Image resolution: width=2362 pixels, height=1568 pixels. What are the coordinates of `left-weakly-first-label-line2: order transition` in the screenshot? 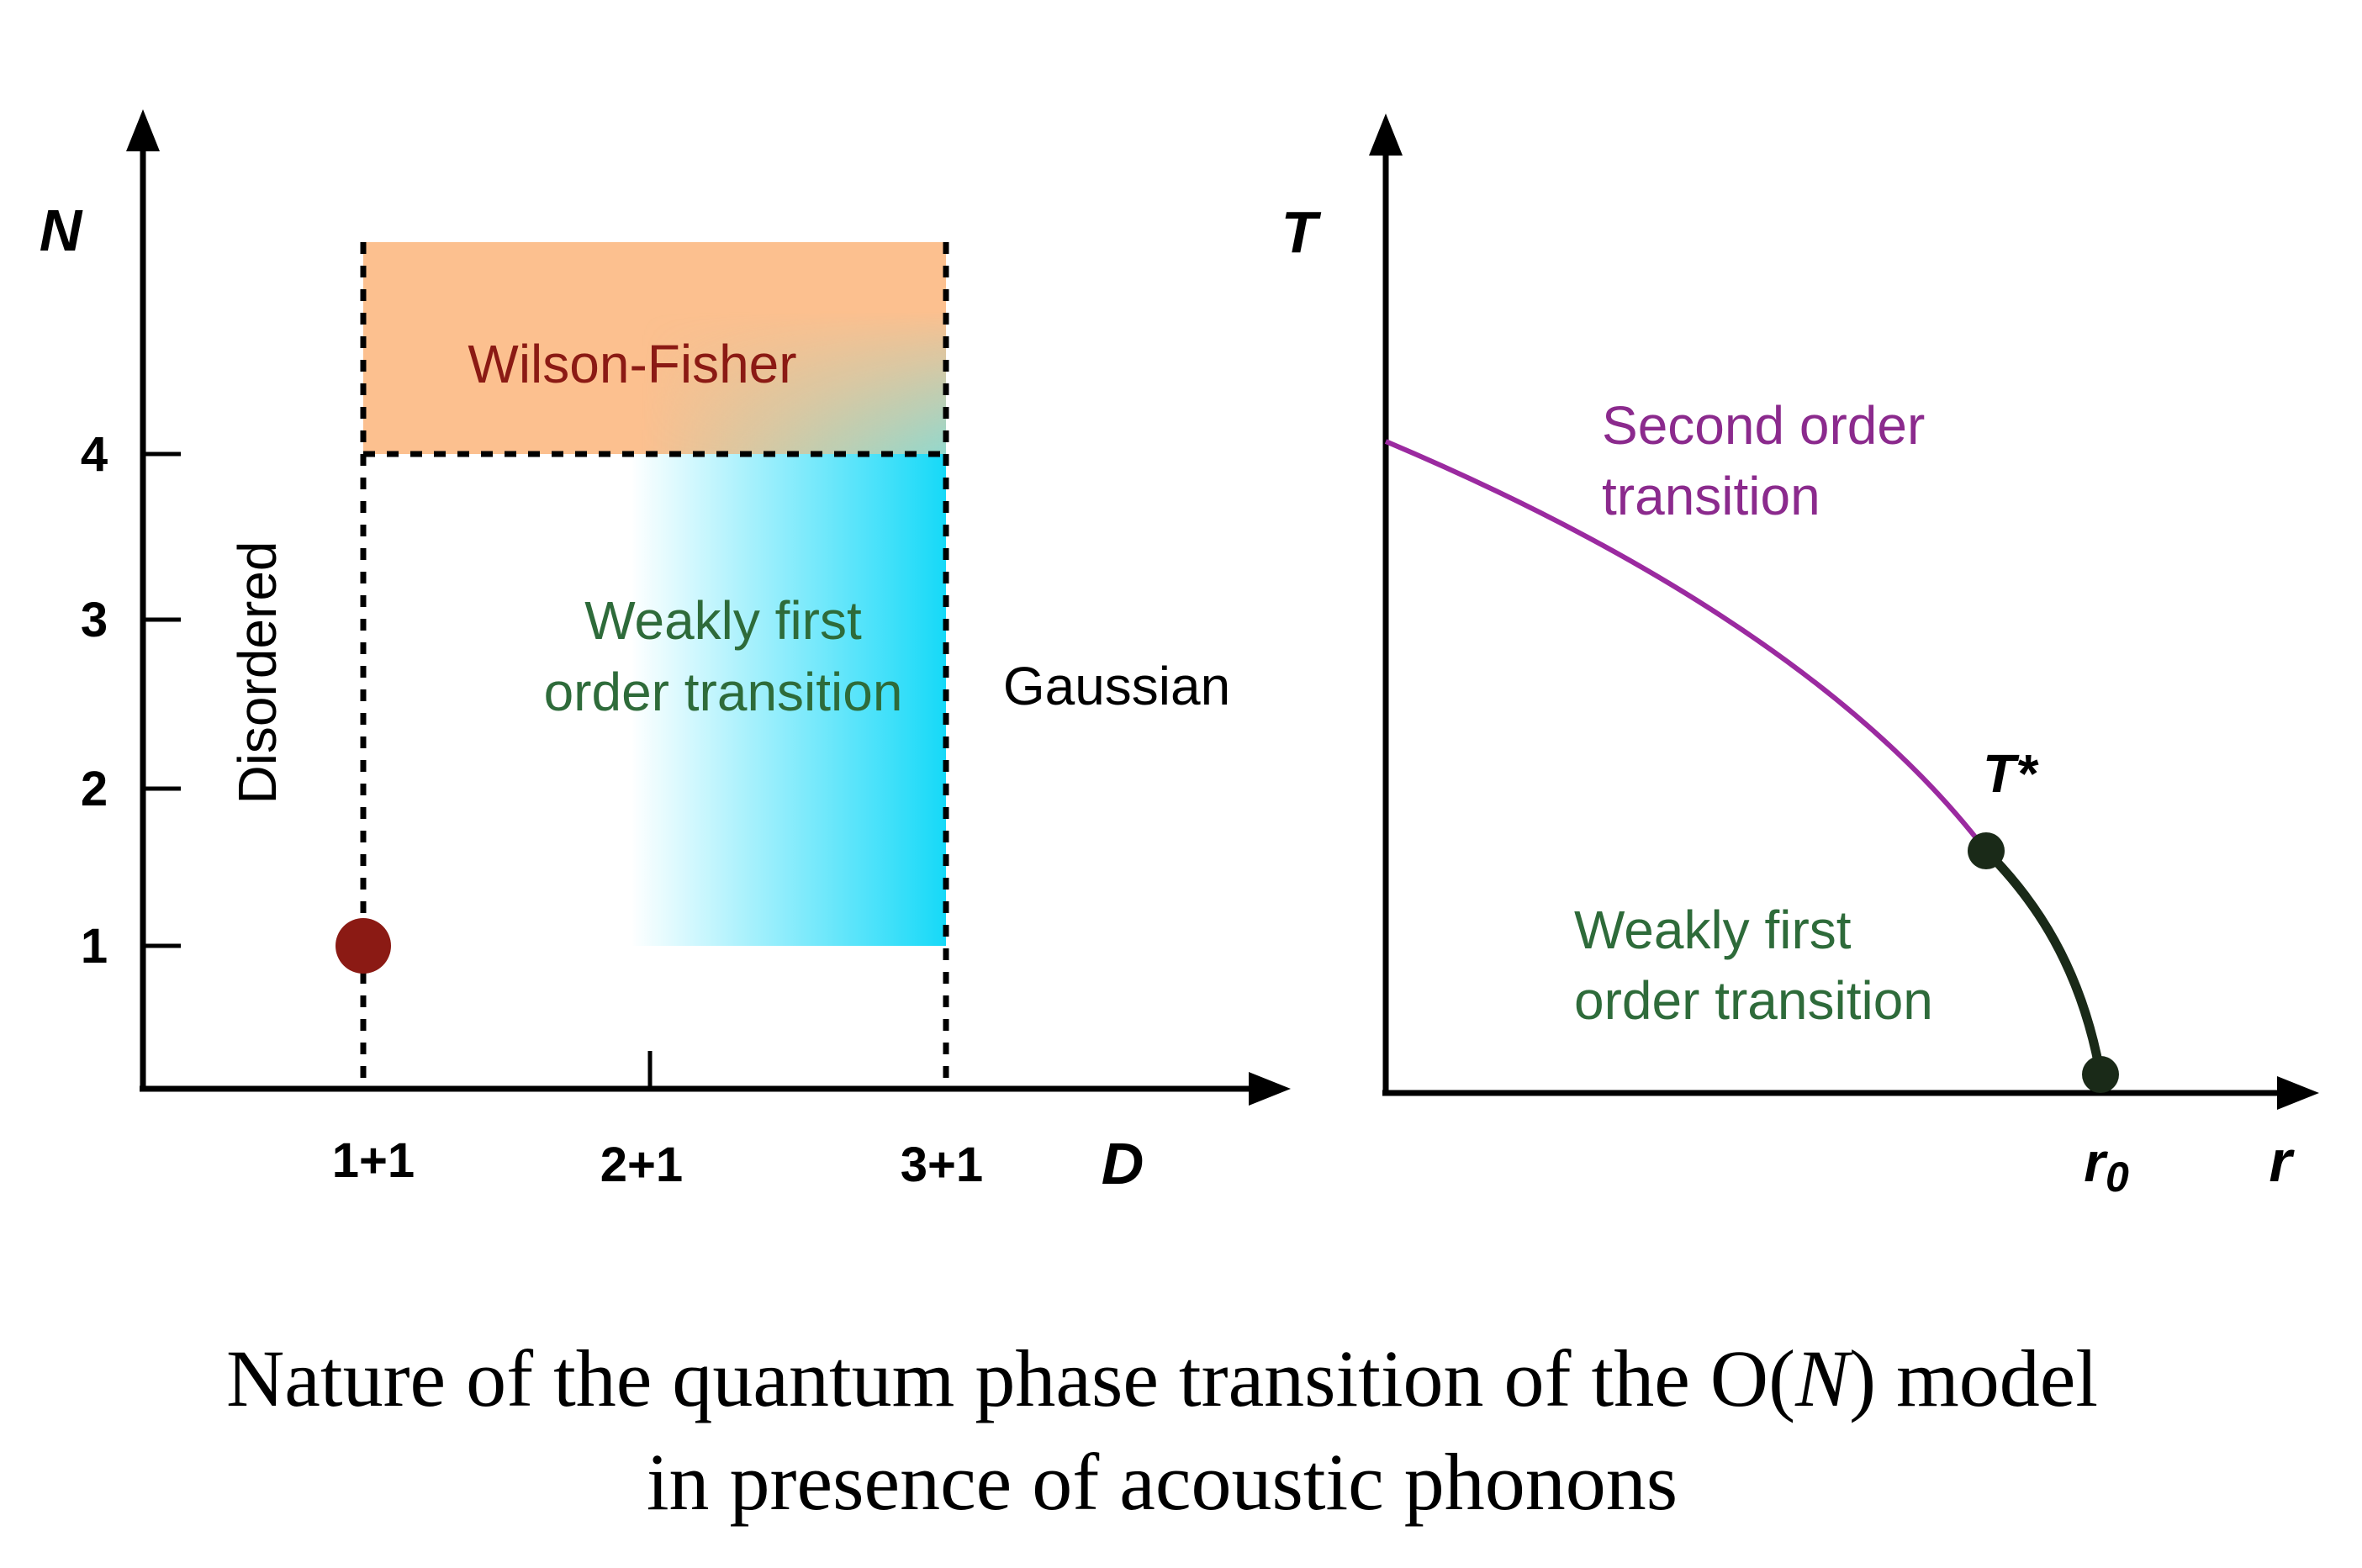 It's located at (723, 692).